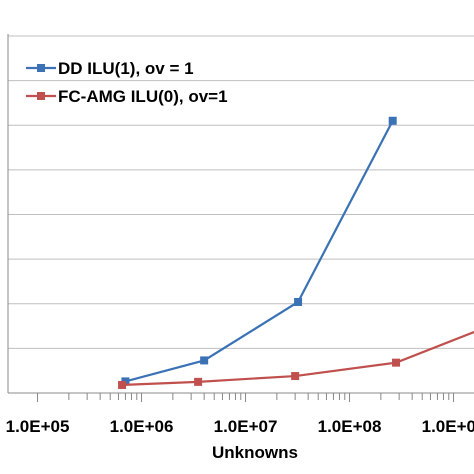  What do you see at coordinates (255, 452) in the screenshot?
I see `x-axis-title: Unknowns` at bounding box center [255, 452].